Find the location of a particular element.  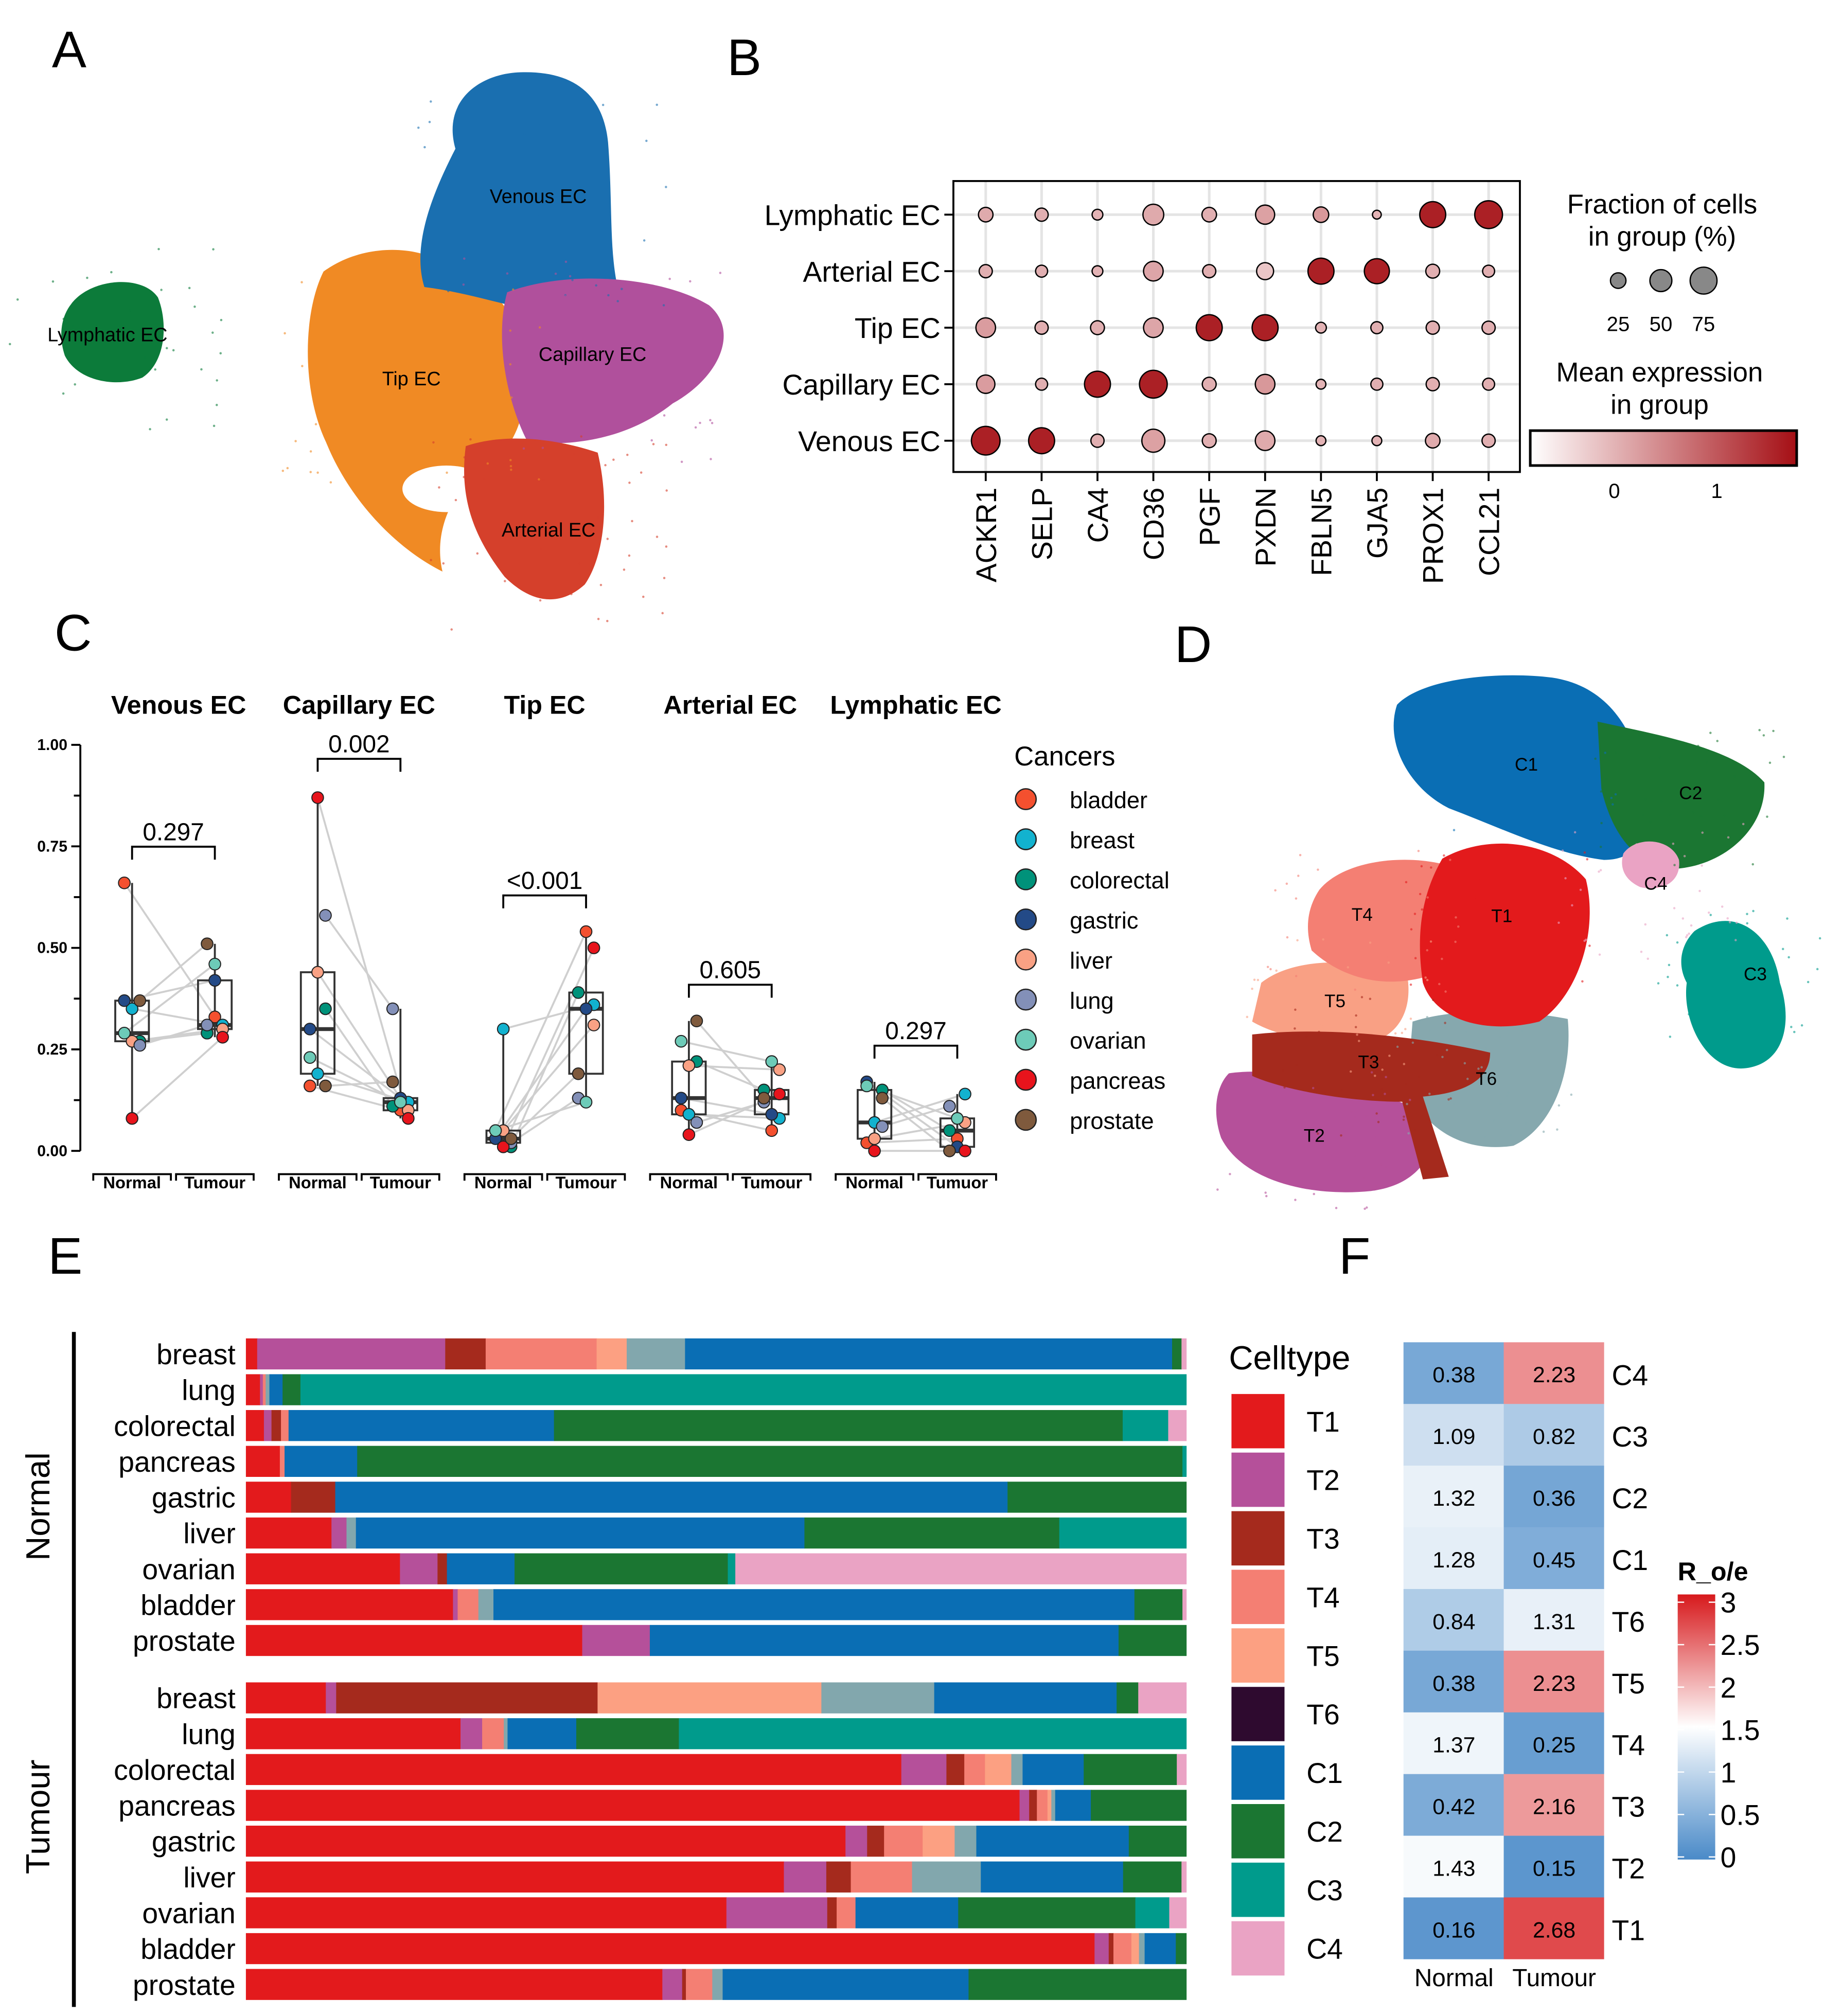

p-bracket is located at coordinates (359, 765).